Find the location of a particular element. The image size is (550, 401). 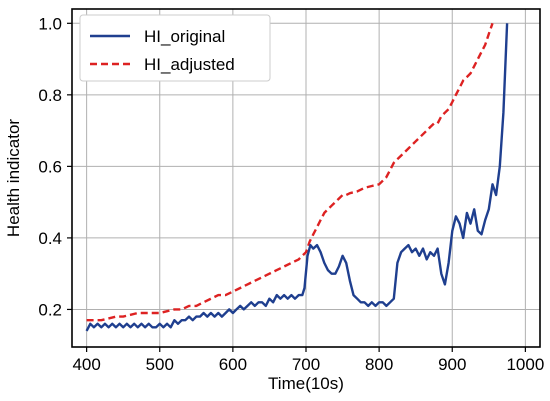

x-tick-label: 900 is located at coordinates (452, 364).